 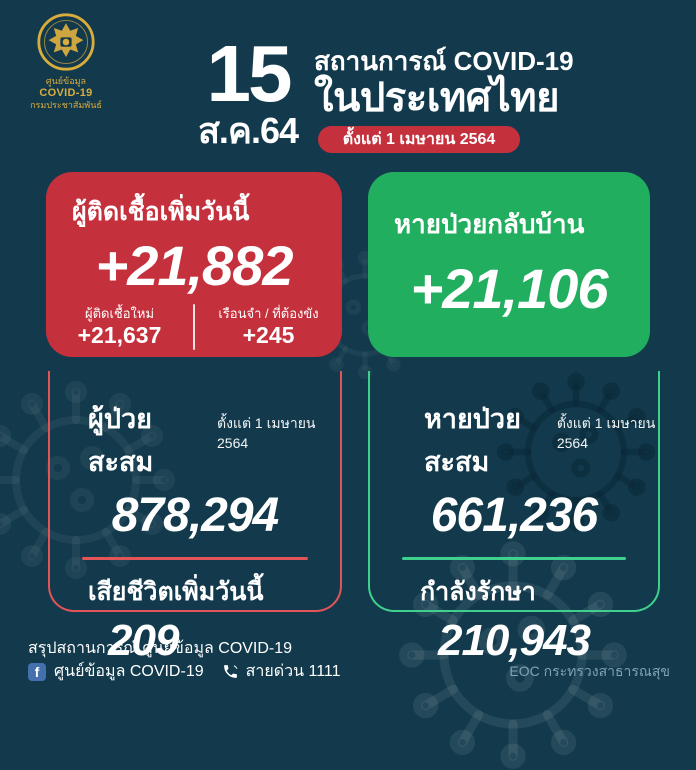 I want to click on cumulative-recovered-value: 661,236, so click(x=514, y=515).